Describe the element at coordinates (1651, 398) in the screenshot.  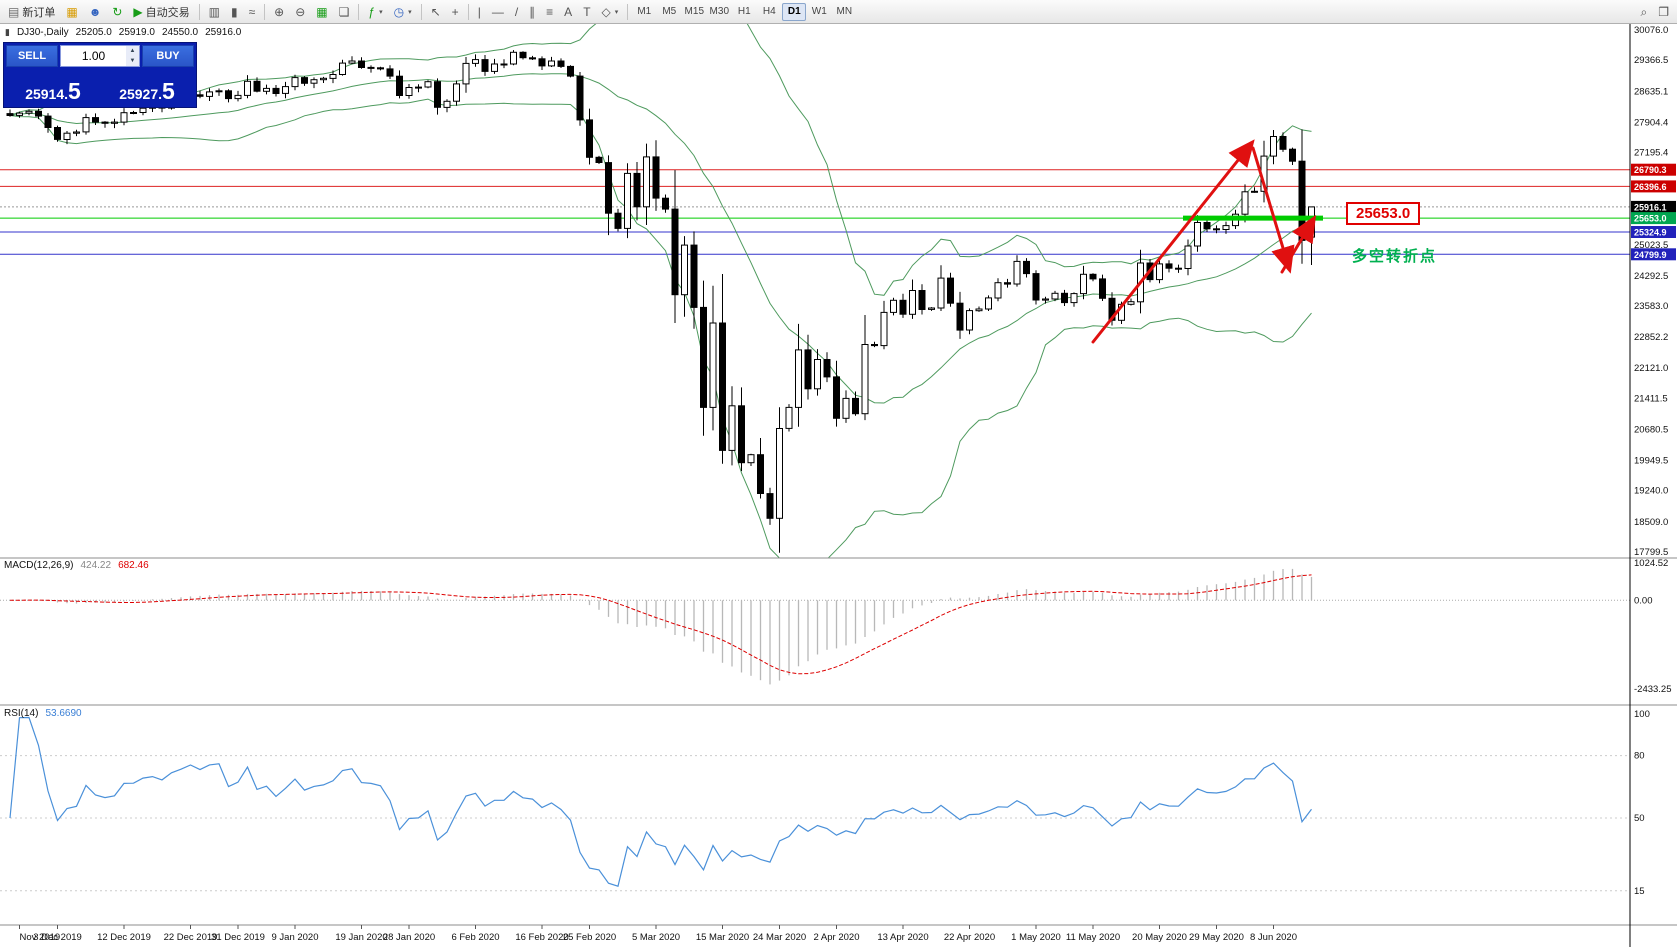
I see `svg-text: 21411.5` at that location.